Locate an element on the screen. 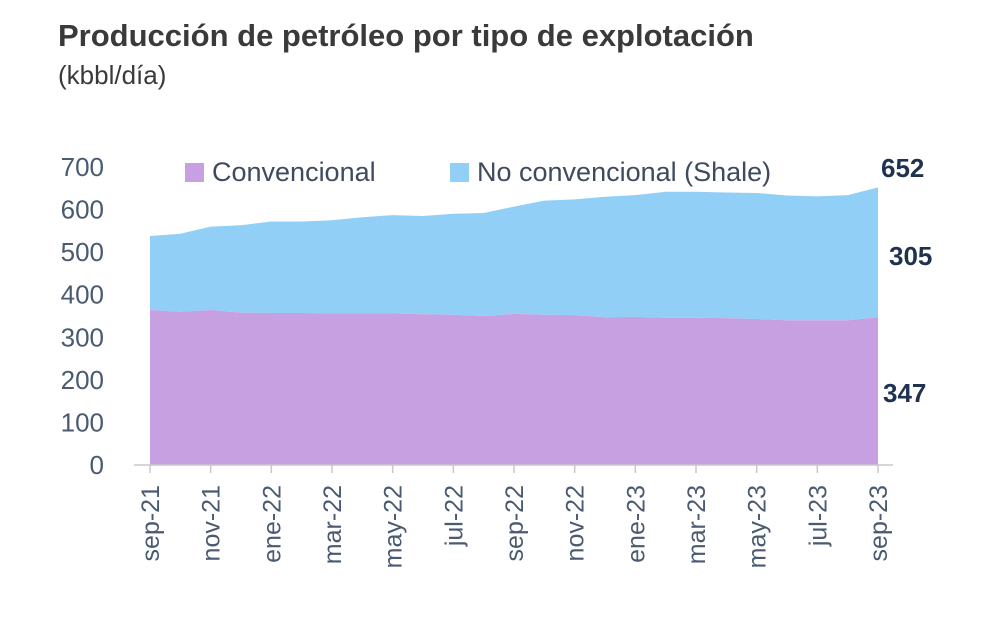 This screenshot has width=992, height=642. x-tick-label: mar-23 is located at coordinates (697, 524).